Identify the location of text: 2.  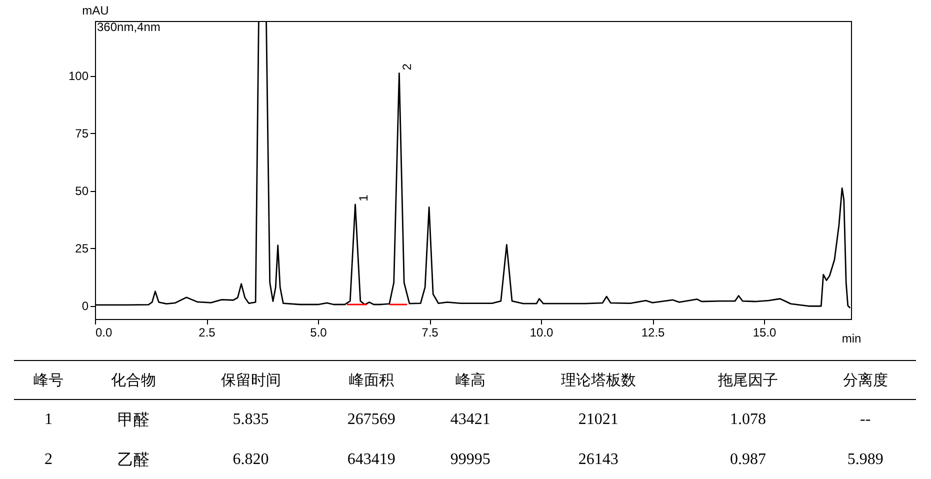
(48, 459).